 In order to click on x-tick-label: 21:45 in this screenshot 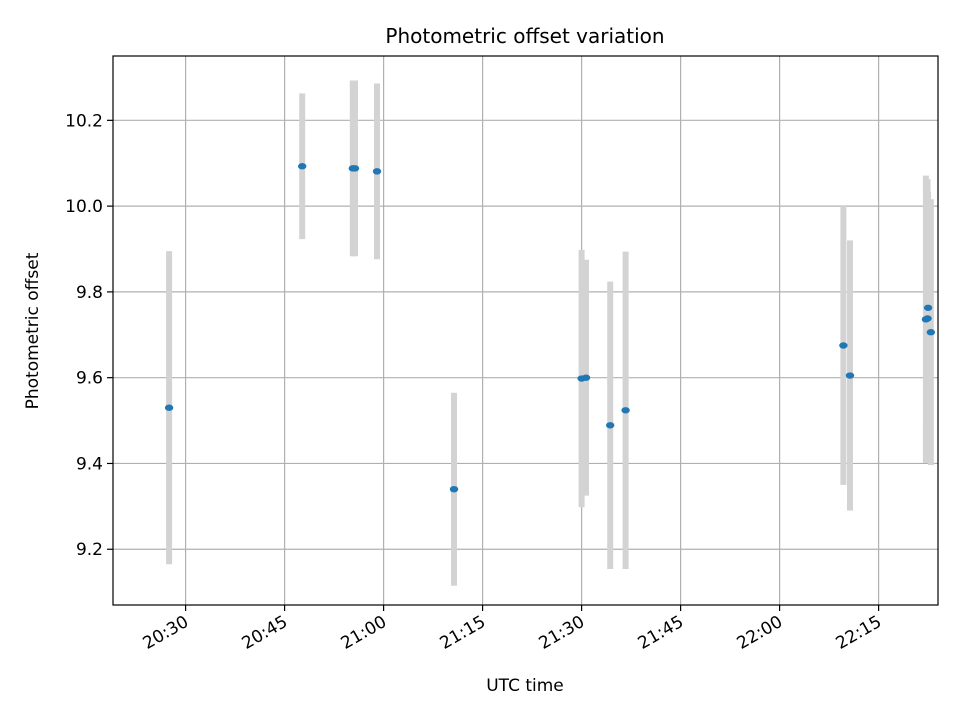, I will do `click(661, 633)`.